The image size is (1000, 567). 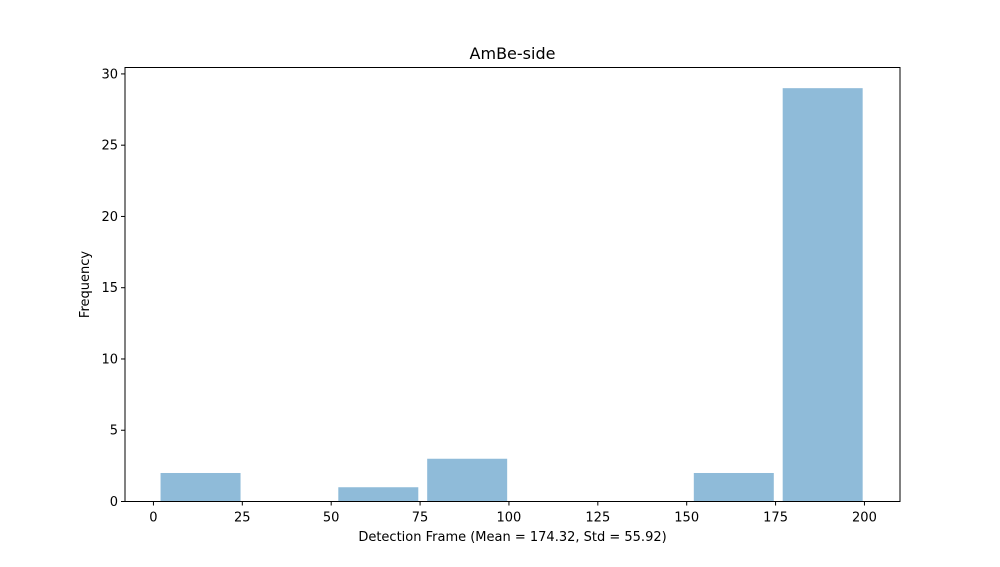 What do you see at coordinates (864, 518) in the screenshot?
I see `x-tick-label: 200` at bounding box center [864, 518].